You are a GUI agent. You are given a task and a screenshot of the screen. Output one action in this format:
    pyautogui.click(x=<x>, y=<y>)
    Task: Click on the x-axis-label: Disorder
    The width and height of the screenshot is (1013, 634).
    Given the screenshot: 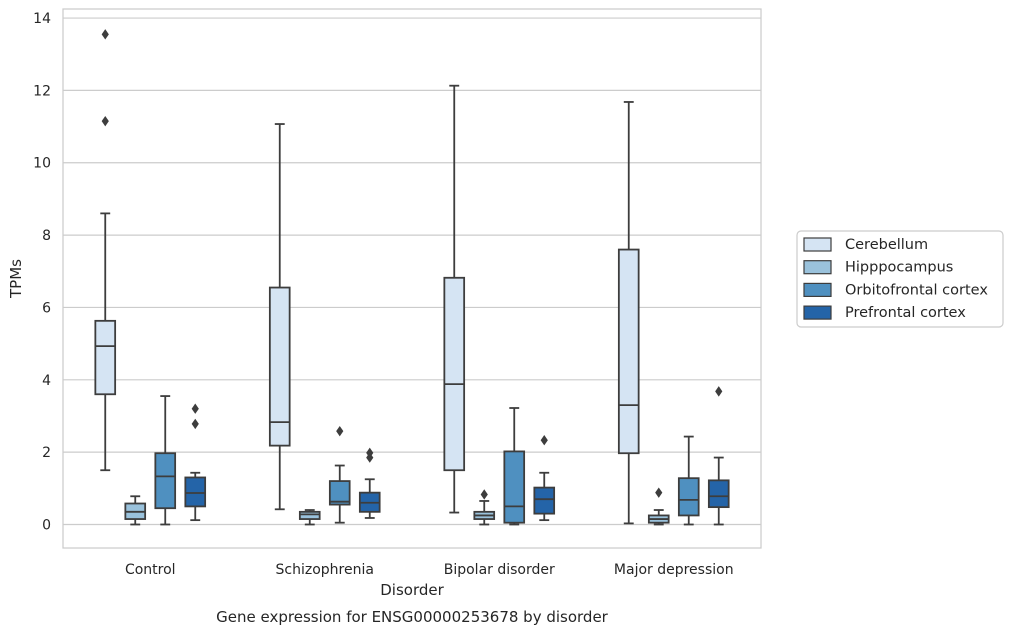 What is the action you would take?
    pyautogui.click(x=412, y=590)
    